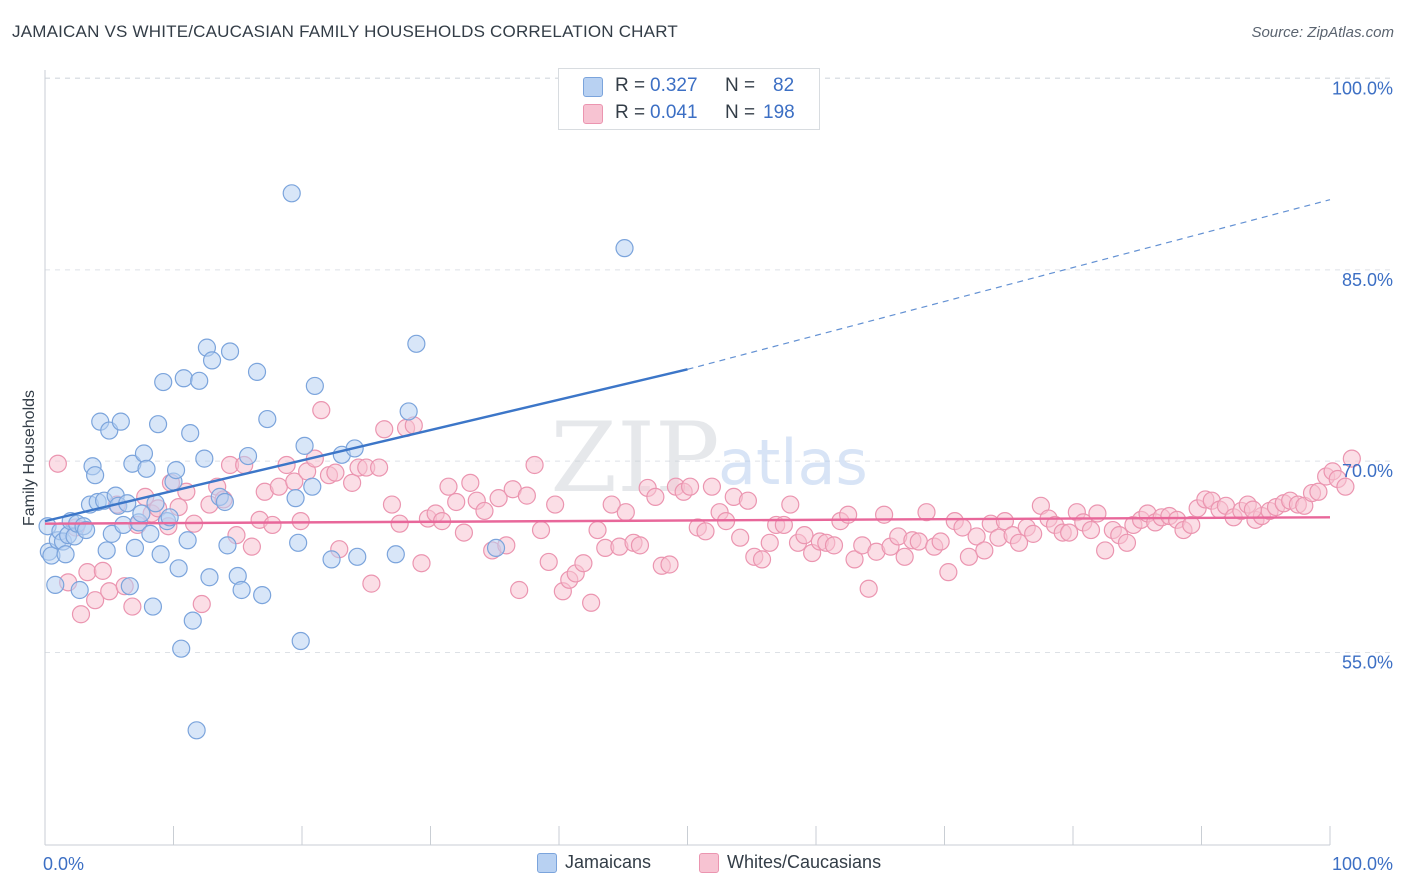 The height and width of the screenshot is (892, 1406). I want to click on jamaicans-trend-line, so click(366, 445).